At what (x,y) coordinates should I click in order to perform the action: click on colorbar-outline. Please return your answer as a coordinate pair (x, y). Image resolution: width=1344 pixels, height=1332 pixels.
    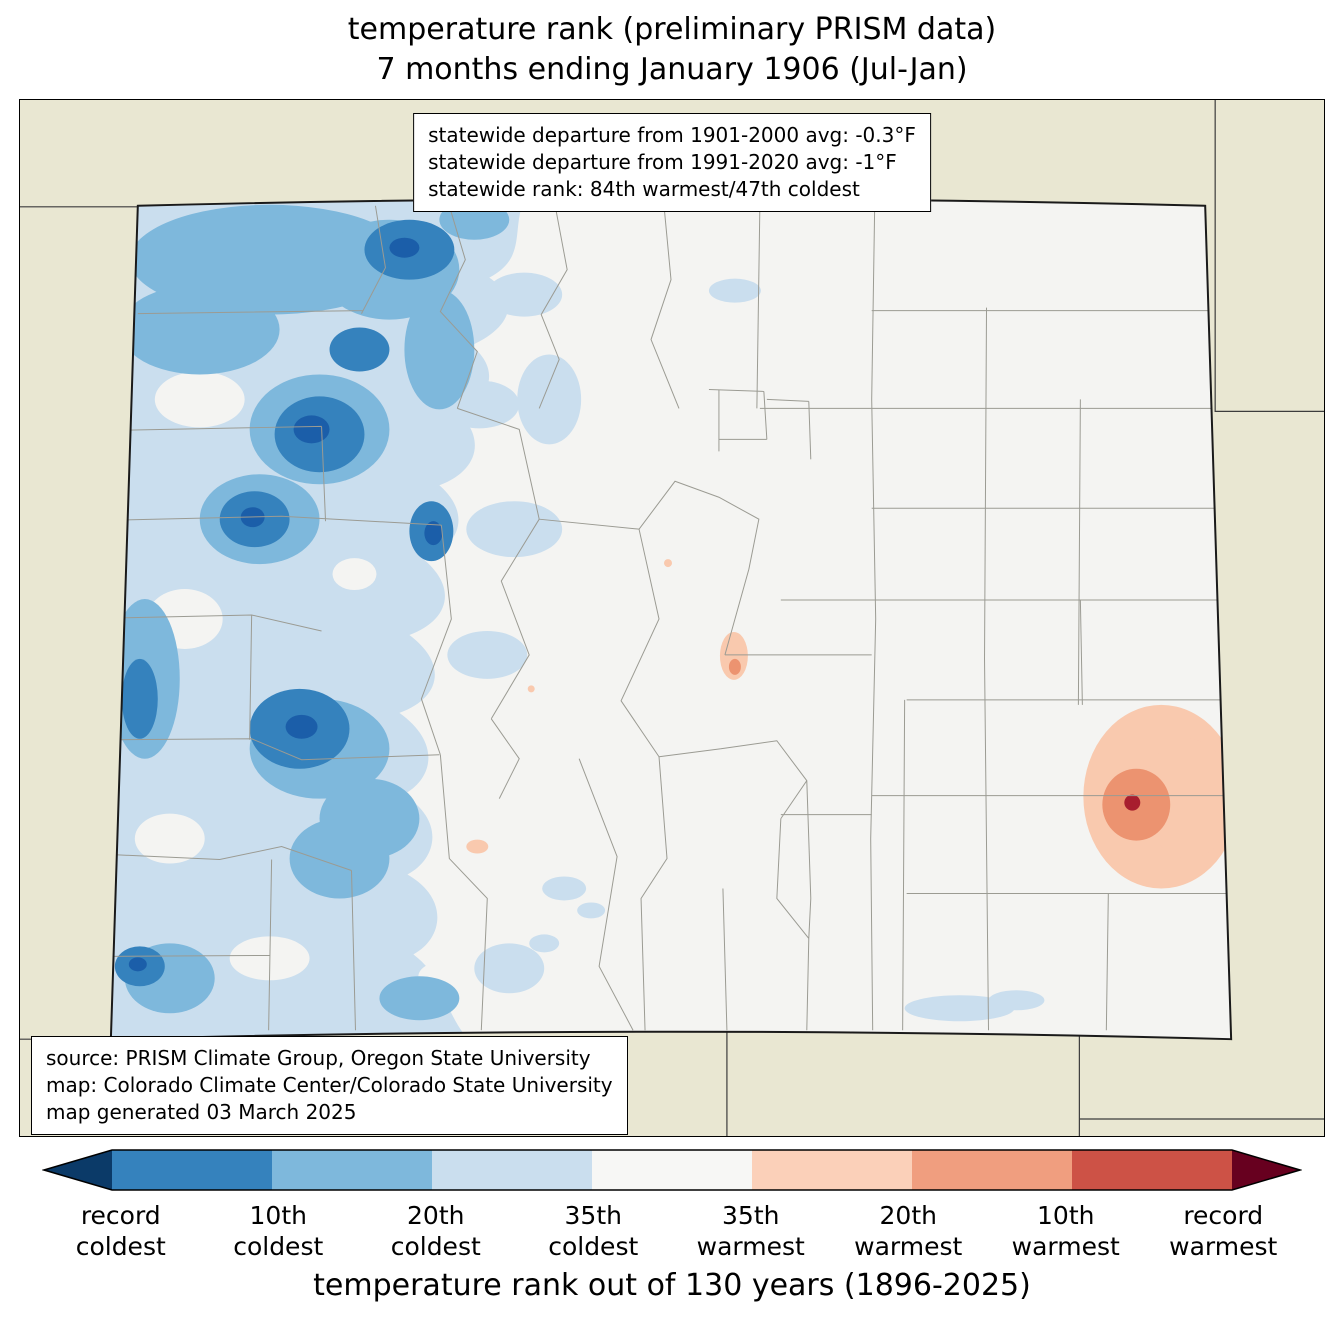
    Looking at the image, I should click on (672, 1170).